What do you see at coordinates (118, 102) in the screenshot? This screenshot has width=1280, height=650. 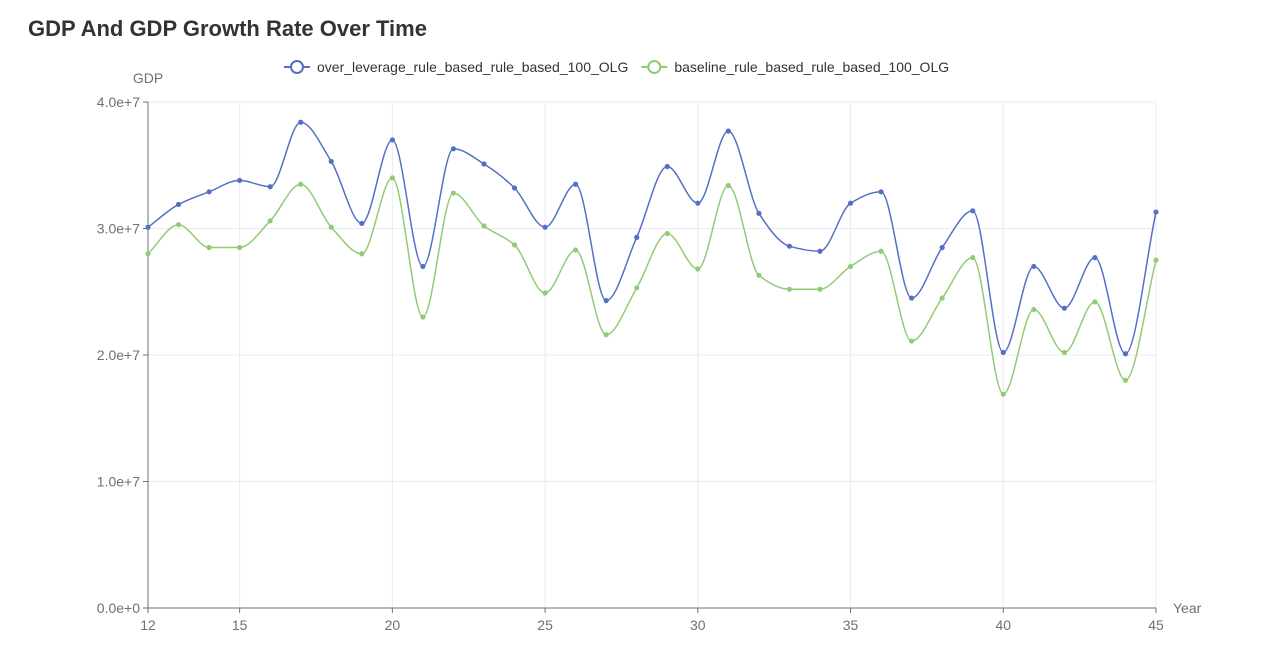 I see `y-tick-label: 4.0e+7` at bounding box center [118, 102].